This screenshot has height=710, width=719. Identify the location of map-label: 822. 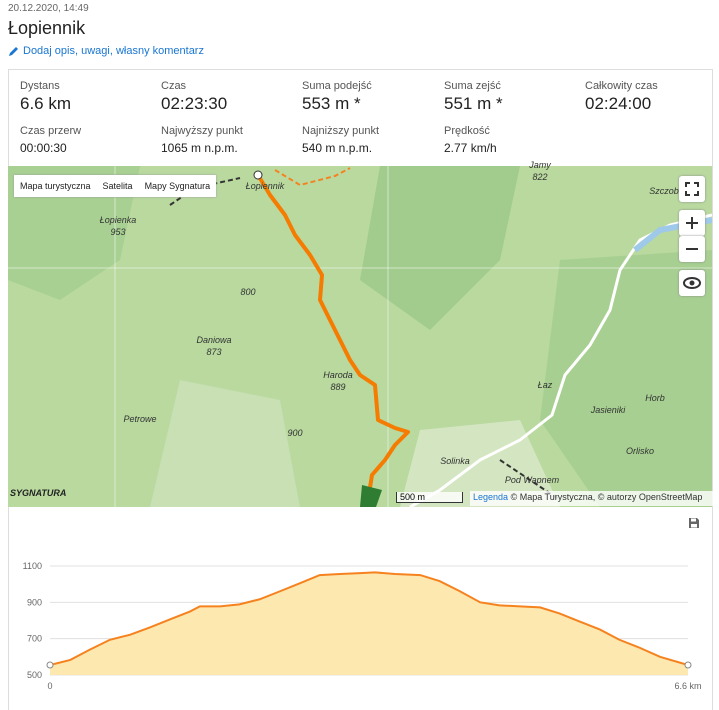
(540, 177).